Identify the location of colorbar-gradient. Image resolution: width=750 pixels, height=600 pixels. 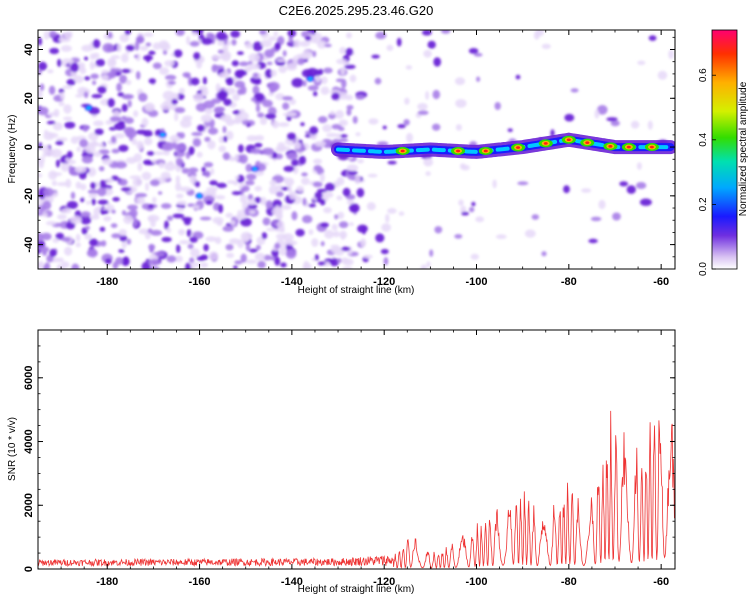
(724, 149).